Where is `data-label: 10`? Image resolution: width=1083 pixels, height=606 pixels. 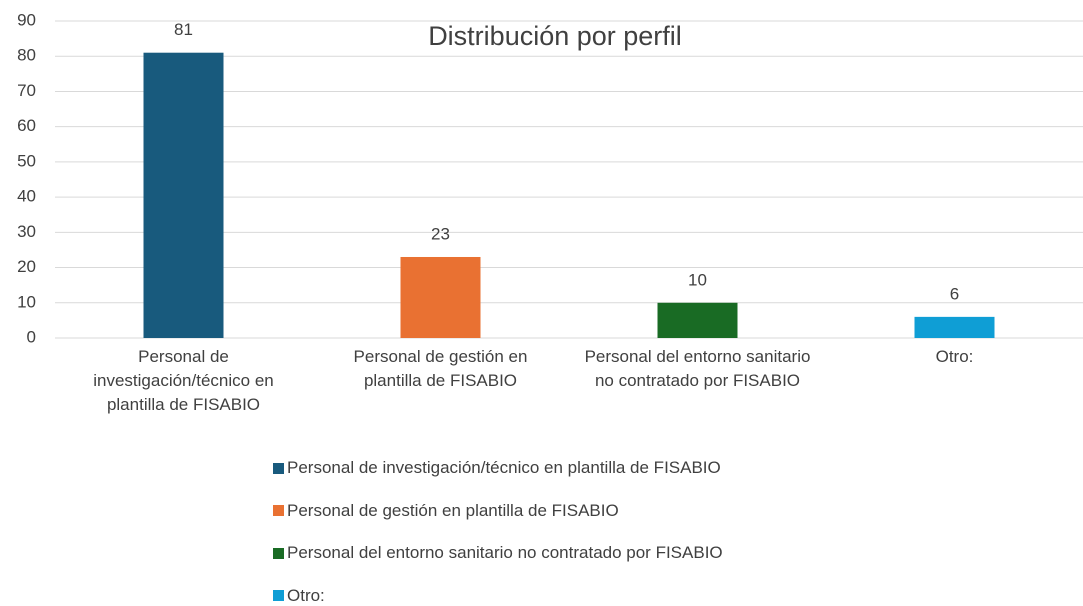 data-label: 10 is located at coordinates (697, 279).